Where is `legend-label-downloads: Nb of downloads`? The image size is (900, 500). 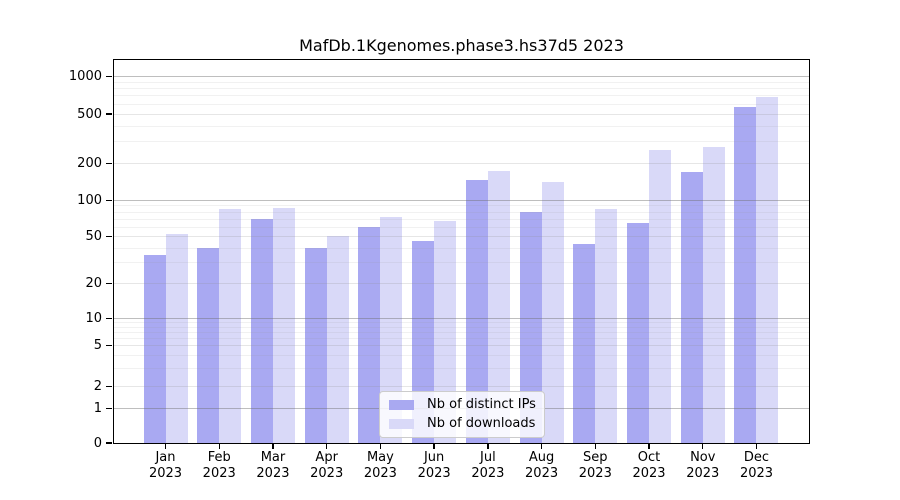 legend-label-downloads: Nb of downloads is located at coordinates (481, 423).